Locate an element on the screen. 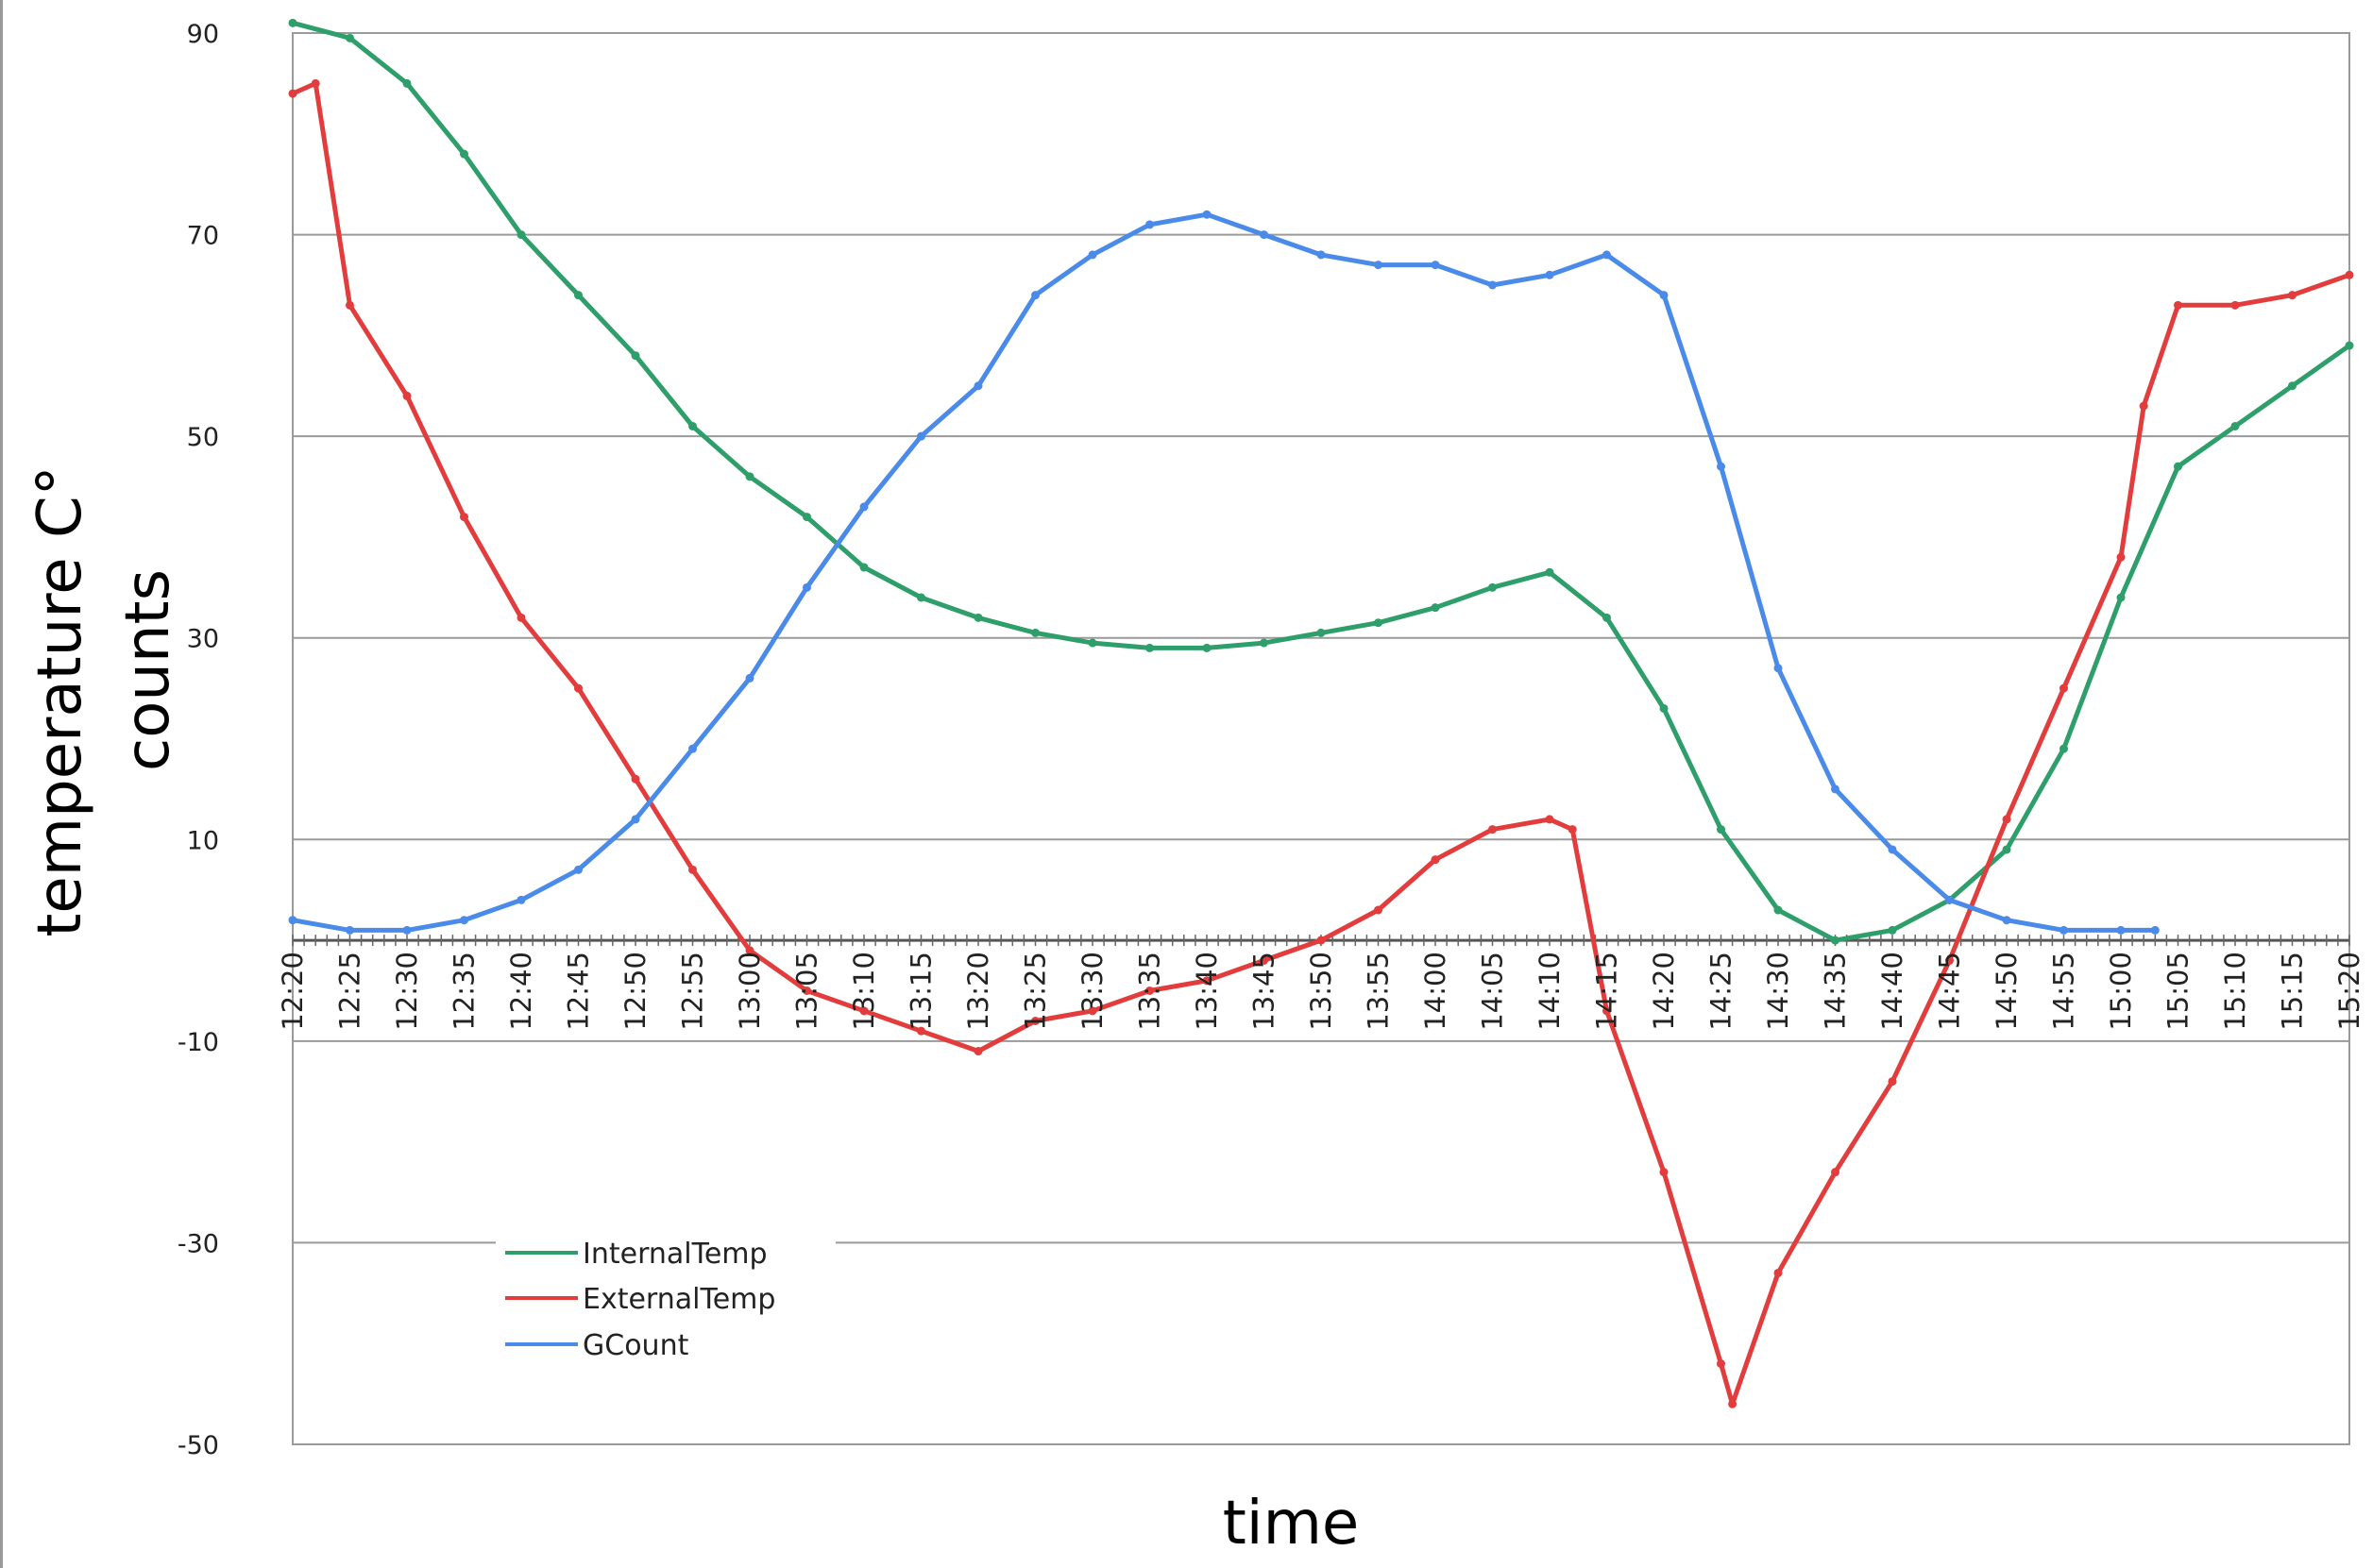 The height and width of the screenshot is (1568, 2373). x-tick-label: 13:40 is located at coordinates (1207, 992).